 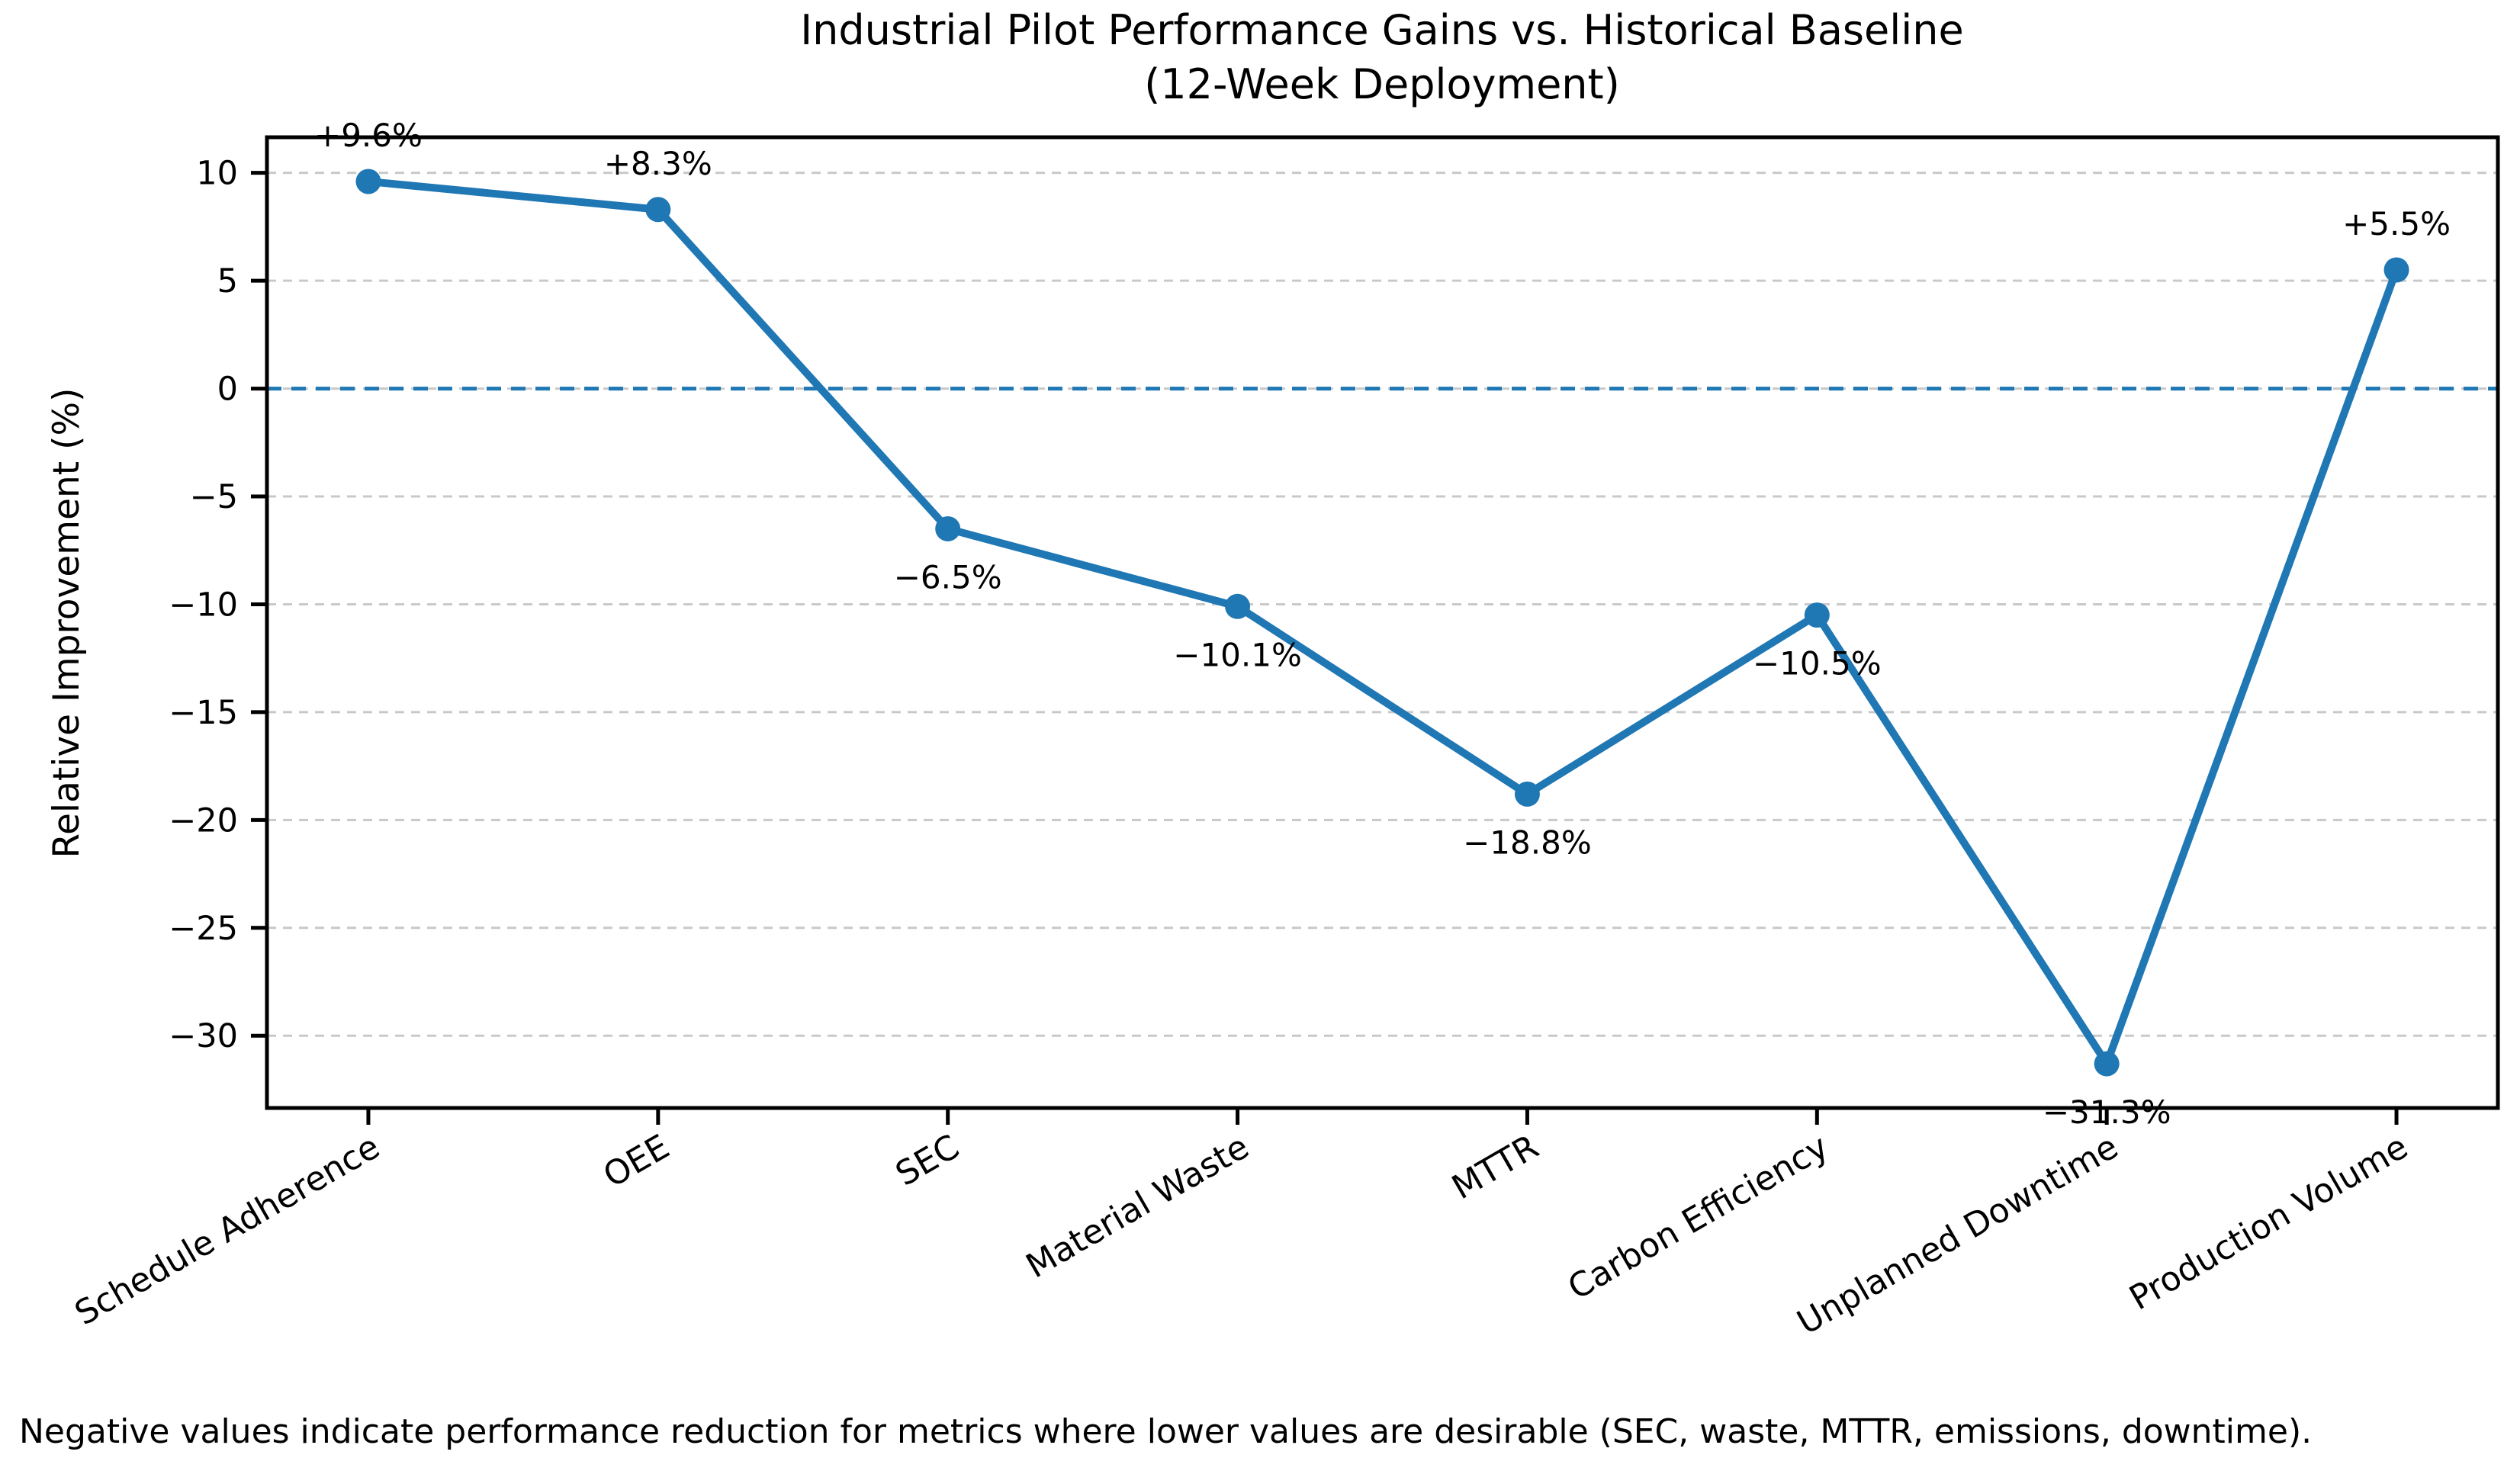 I want to click on data-point-label: −10.5%, so click(x=1817, y=664).